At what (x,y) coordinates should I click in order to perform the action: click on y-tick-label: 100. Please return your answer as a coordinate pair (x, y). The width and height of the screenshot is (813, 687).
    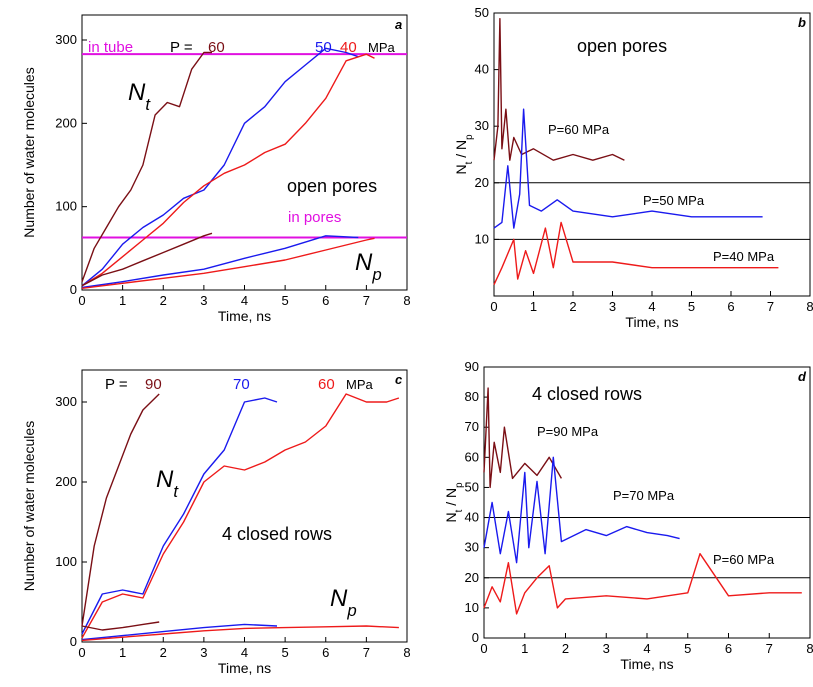
    Looking at the image, I should click on (66, 206).